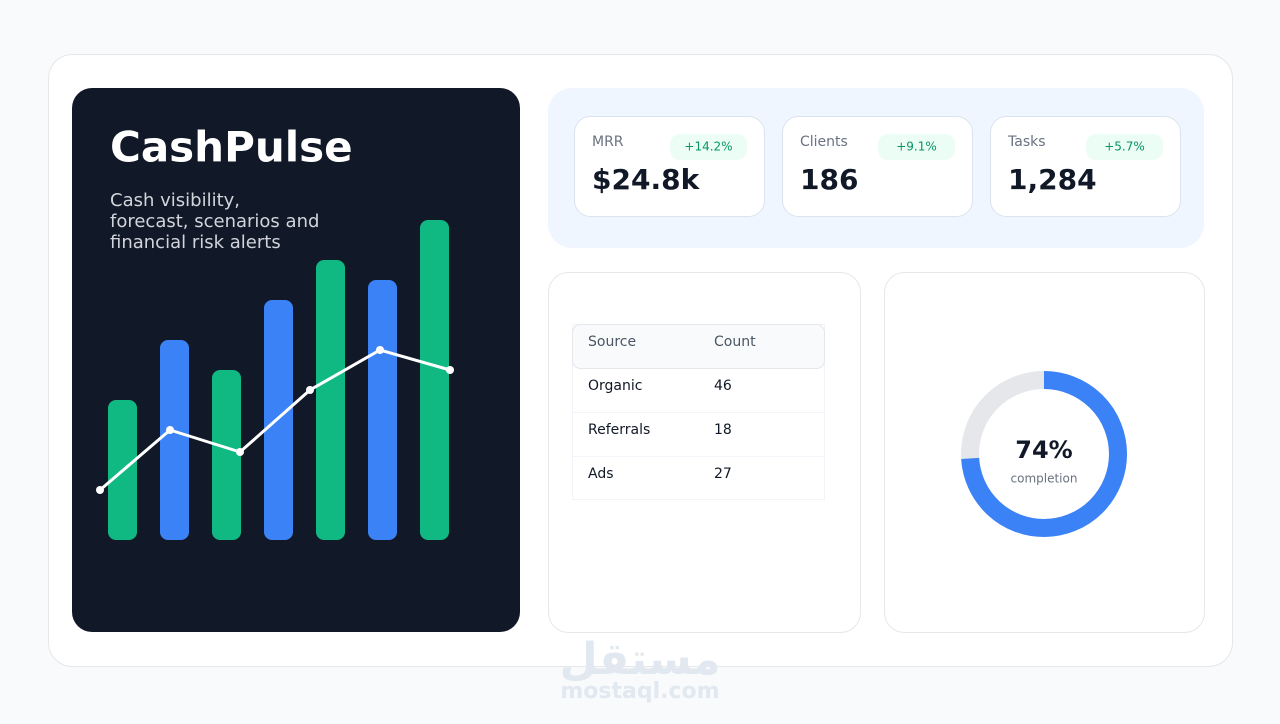 Image resolution: width=1280 pixels, height=724 pixels. Describe the element at coordinates (615, 386) in the screenshot. I see `table-cell: Organic` at that location.